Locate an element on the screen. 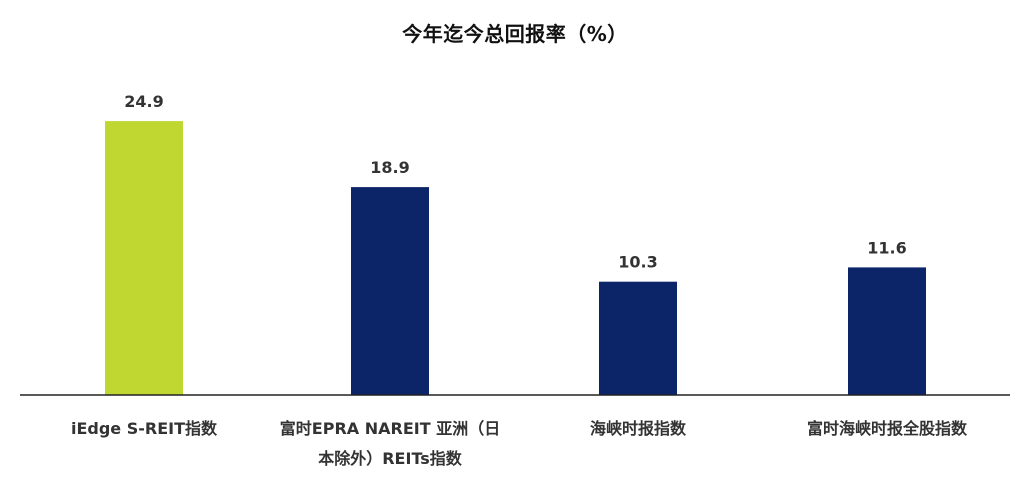 Image resolution: width=1030 pixels, height=486 pixels. data-label-1: 24.9 is located at coordinates (143, 101).